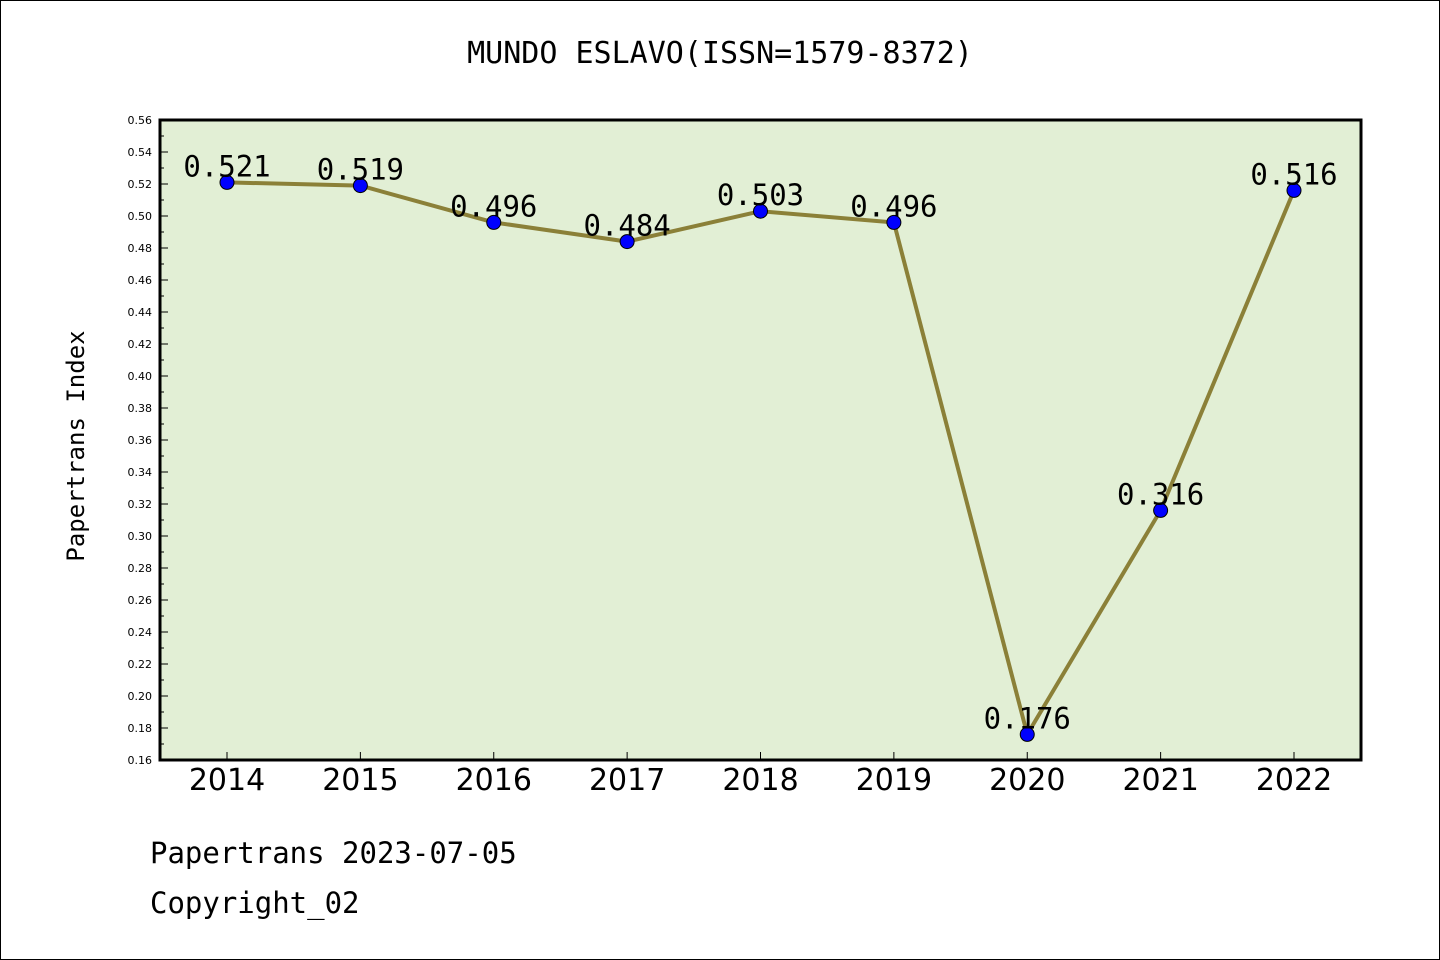 The image size is (1440, 960). I want to click on y-axis-title: Papertrans Index, so click(76, 445).